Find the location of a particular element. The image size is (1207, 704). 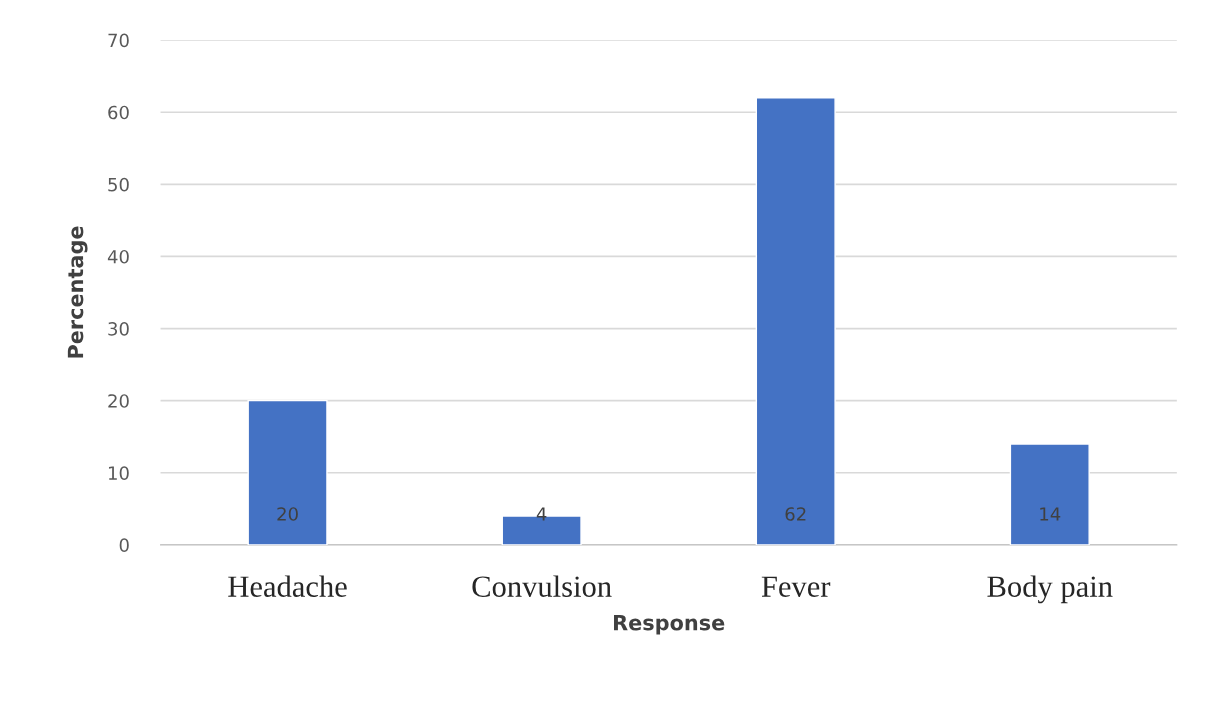

x-tick-label: Body pain is located at coordinates (1050, 589).